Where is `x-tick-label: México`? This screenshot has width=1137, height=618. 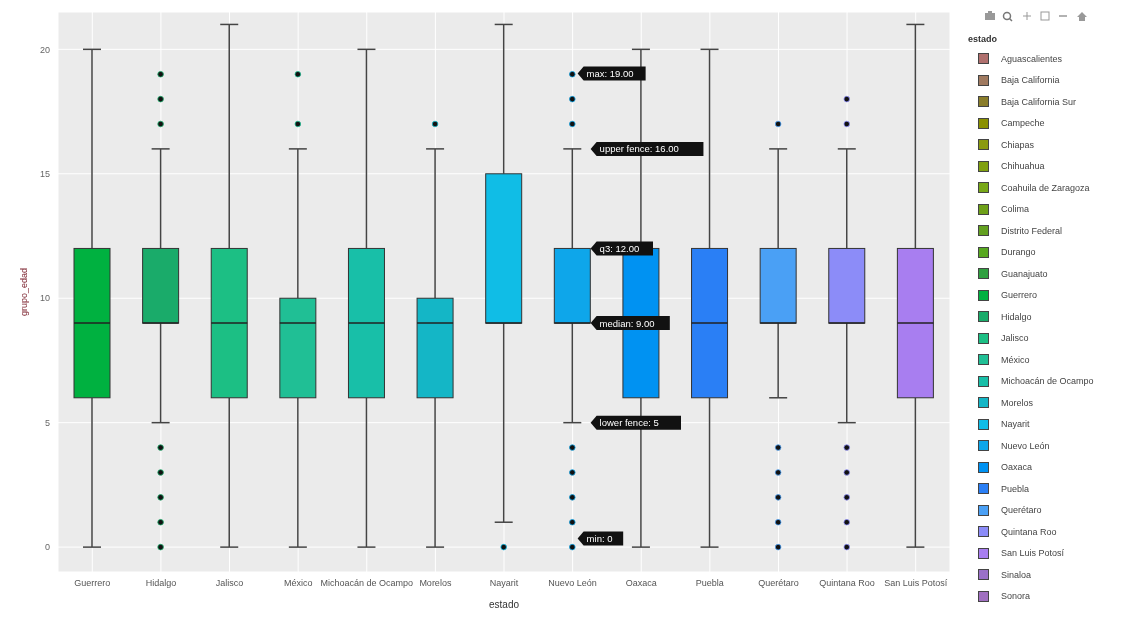
x-tick-label: México is located at coordinates (298, 583).